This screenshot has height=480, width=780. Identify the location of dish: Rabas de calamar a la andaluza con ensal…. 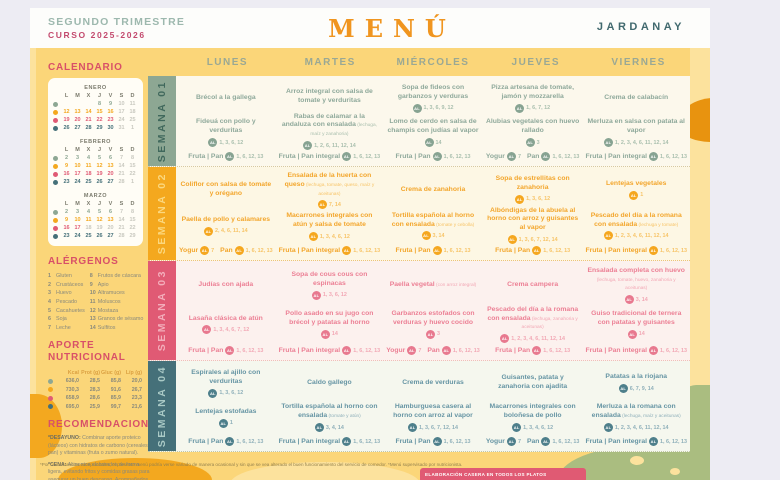
(330, 131).